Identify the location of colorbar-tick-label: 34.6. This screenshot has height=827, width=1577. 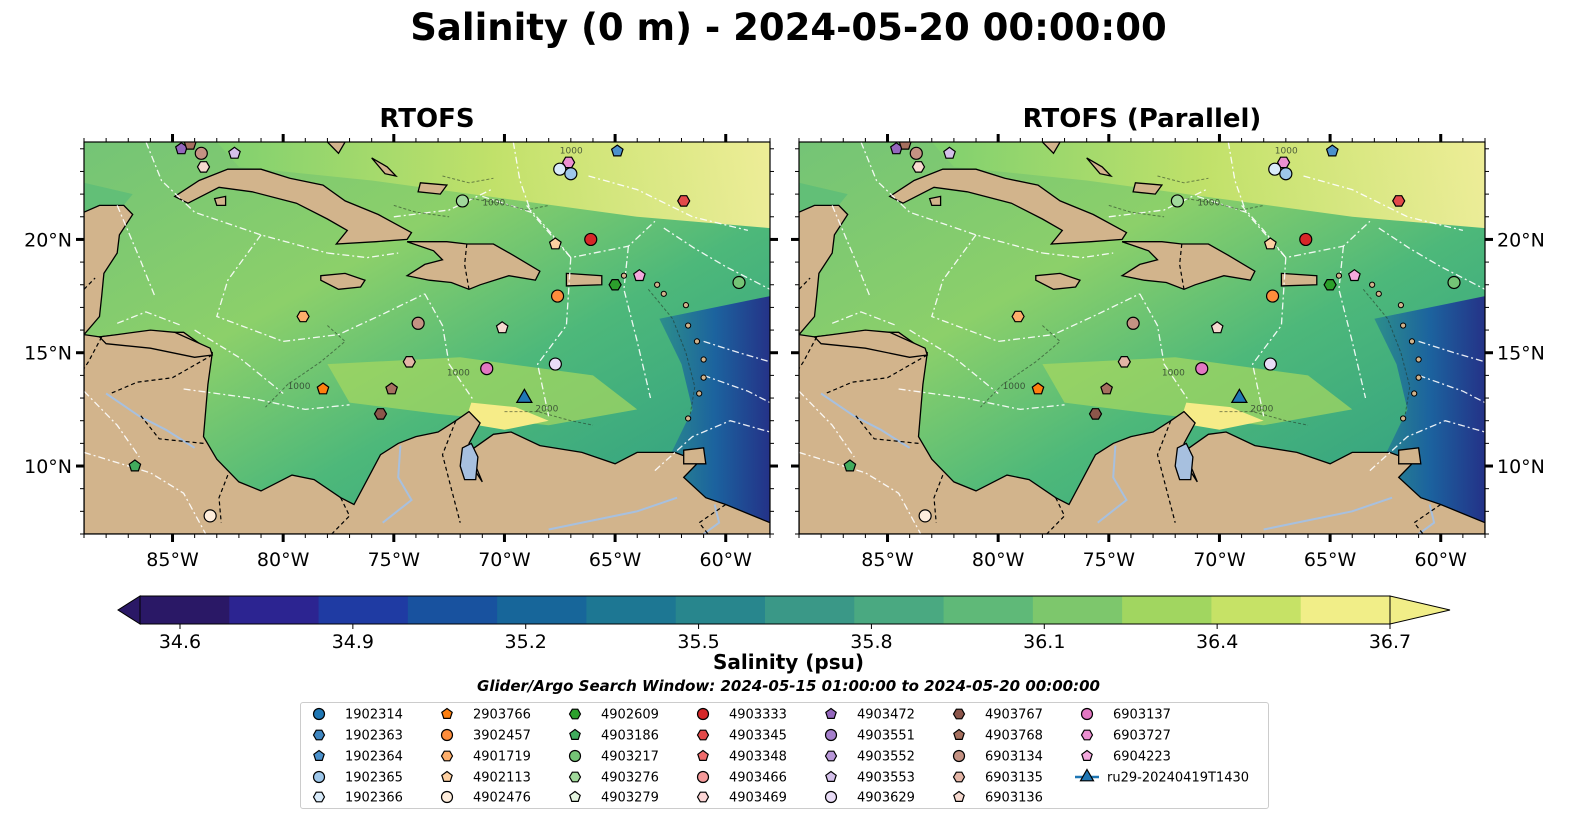
(180, 640).